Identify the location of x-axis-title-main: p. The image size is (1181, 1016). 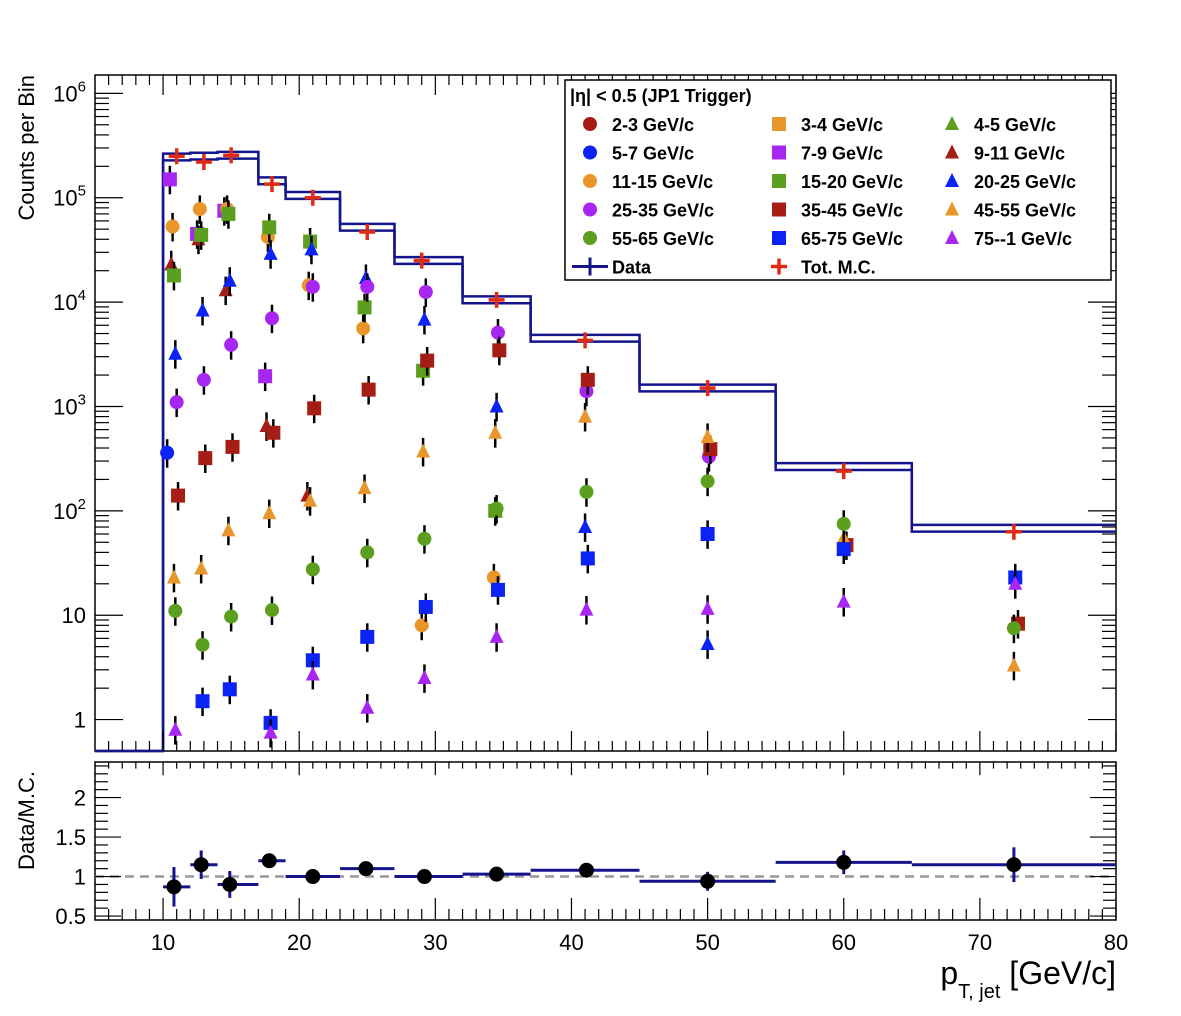
(949, 973).